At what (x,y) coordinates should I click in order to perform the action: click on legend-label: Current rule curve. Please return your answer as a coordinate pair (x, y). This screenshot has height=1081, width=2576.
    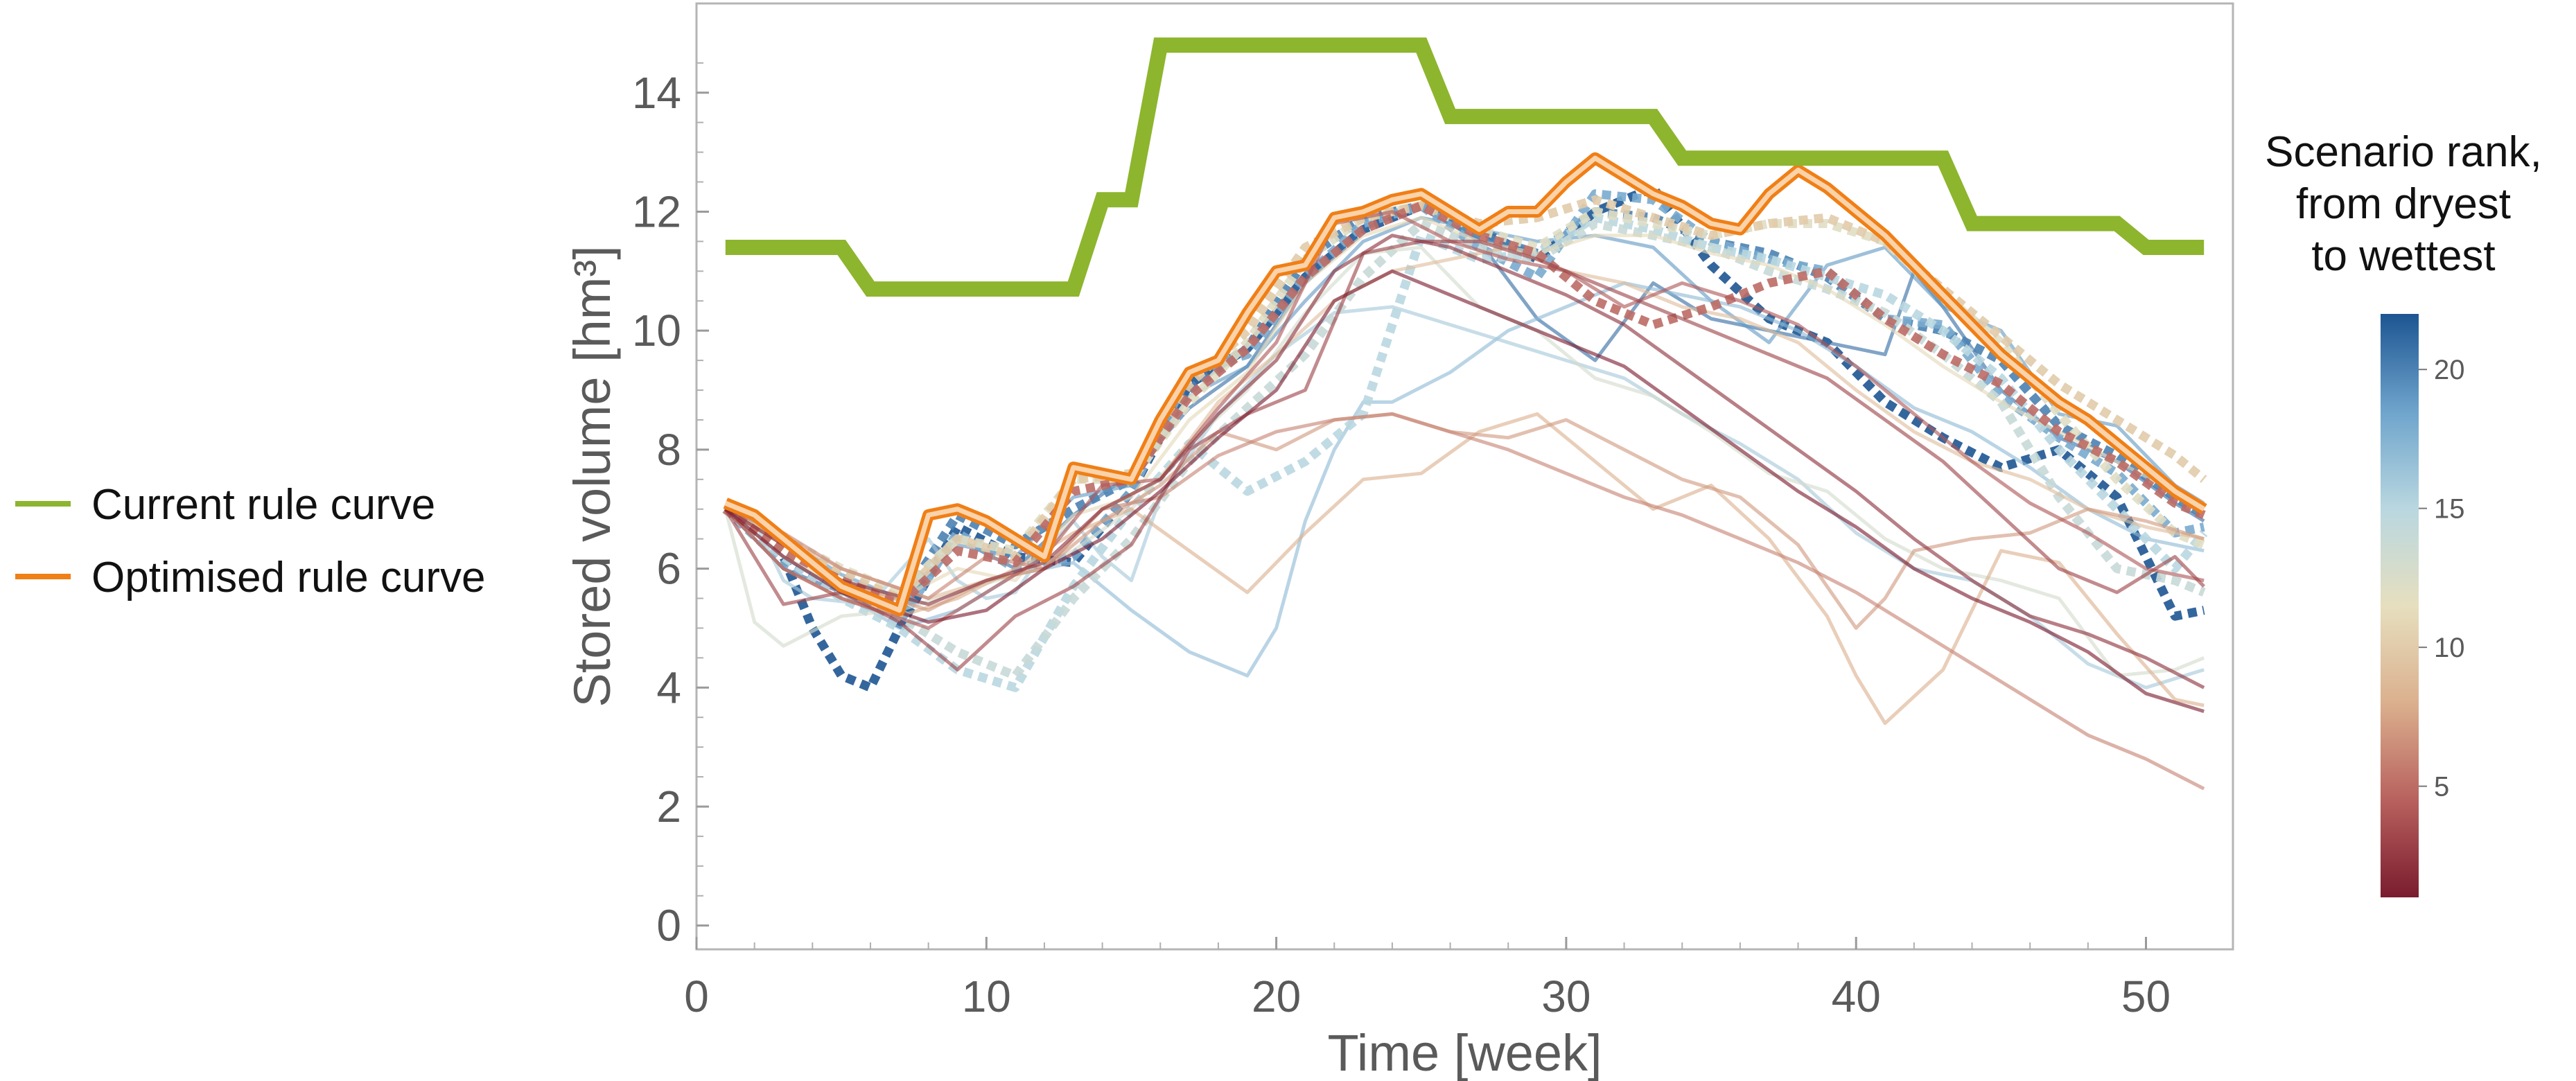
    Looking at the image, I should click on (263, 505).